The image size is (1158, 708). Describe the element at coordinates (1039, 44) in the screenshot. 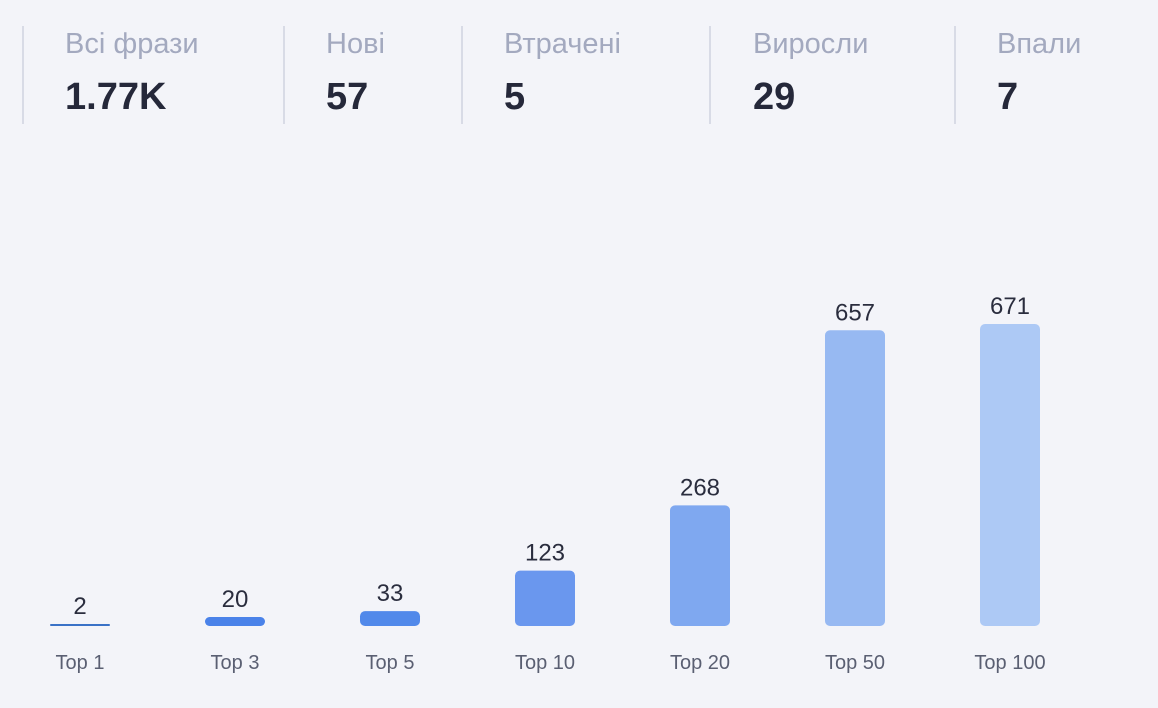

I see `stat-label: Впали` at that location.